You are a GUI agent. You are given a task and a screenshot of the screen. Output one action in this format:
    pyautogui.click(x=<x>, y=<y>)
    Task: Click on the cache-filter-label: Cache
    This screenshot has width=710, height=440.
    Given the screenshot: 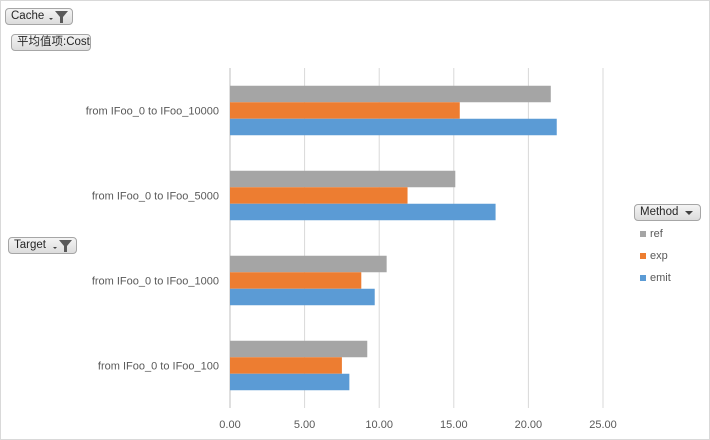 What is the action you would take?
    pyautogui.click(x=28, y=16)
    